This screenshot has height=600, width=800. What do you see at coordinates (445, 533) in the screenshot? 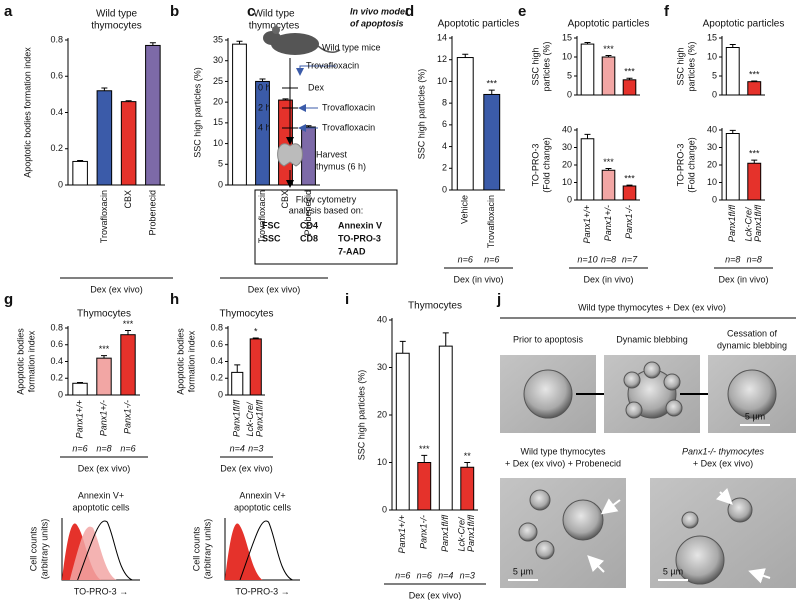
I see `category-label: Panx1fl/fl` at bounding box center [445, 533].